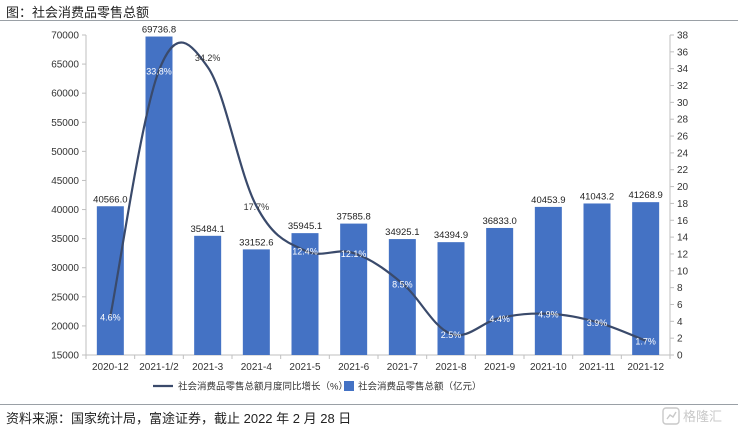  Describe the element at coordinates (683, 69) in the screenshot. I see `right-axis-tick-label: 34` at that location.